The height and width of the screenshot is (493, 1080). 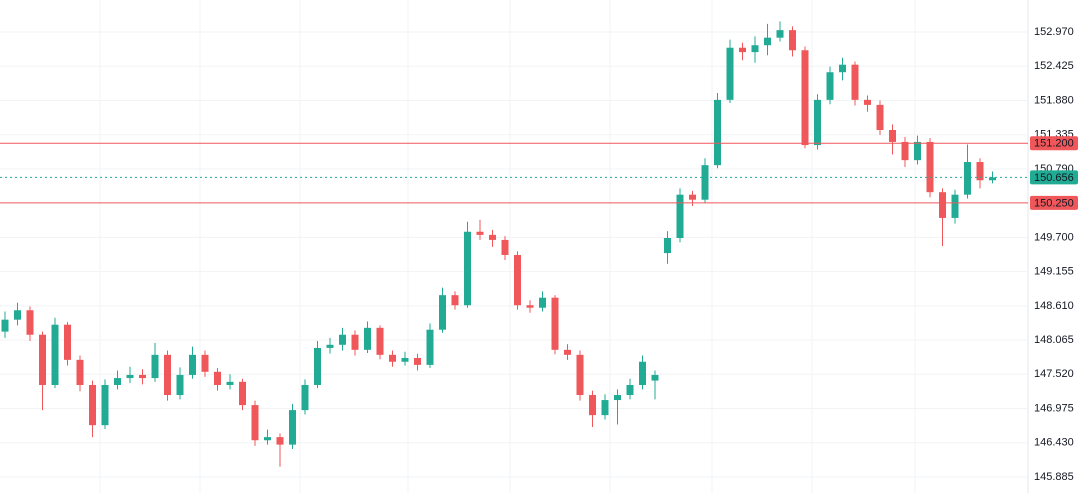 I want to click on price-level-label: 151.200, so click(x=1054, y=144).